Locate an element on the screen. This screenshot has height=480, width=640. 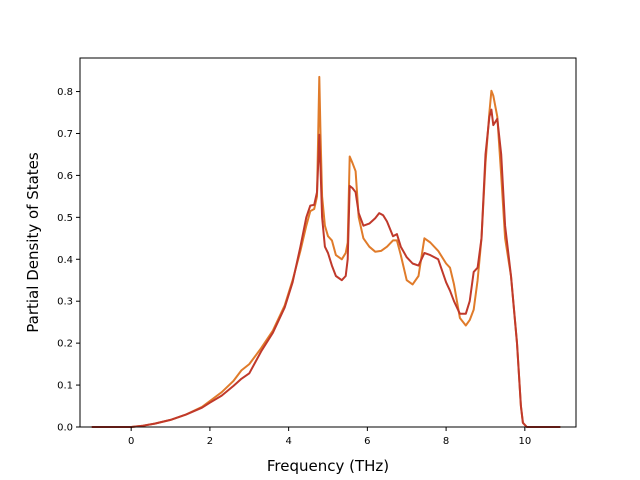
x-tick-label: 0 is located at coordinates (131, 441).